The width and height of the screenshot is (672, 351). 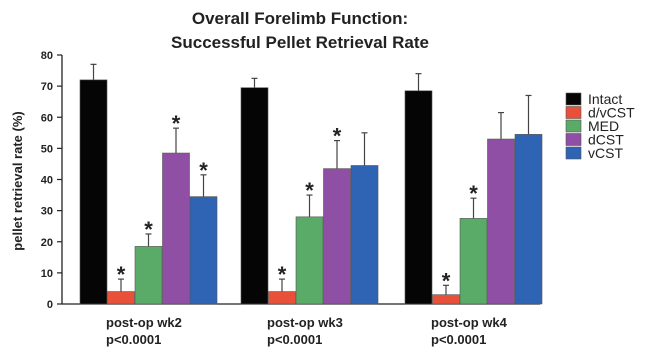 I want to click on y-tick-label: 10, so click(x=47, y=274).